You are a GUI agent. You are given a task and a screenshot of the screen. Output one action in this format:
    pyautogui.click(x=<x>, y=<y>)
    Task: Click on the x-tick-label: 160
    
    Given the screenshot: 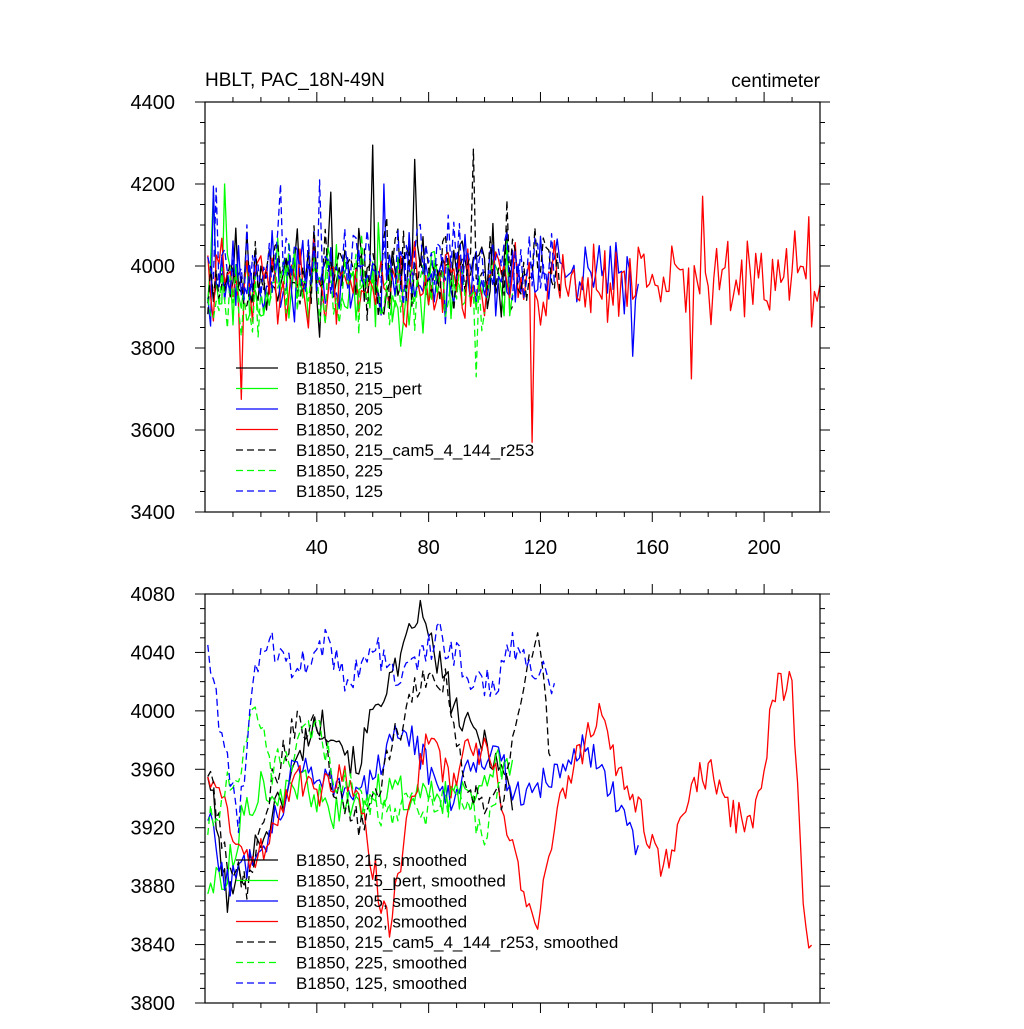 What is the action you would take?
    pyautogui.click(x=652, y=548)
    